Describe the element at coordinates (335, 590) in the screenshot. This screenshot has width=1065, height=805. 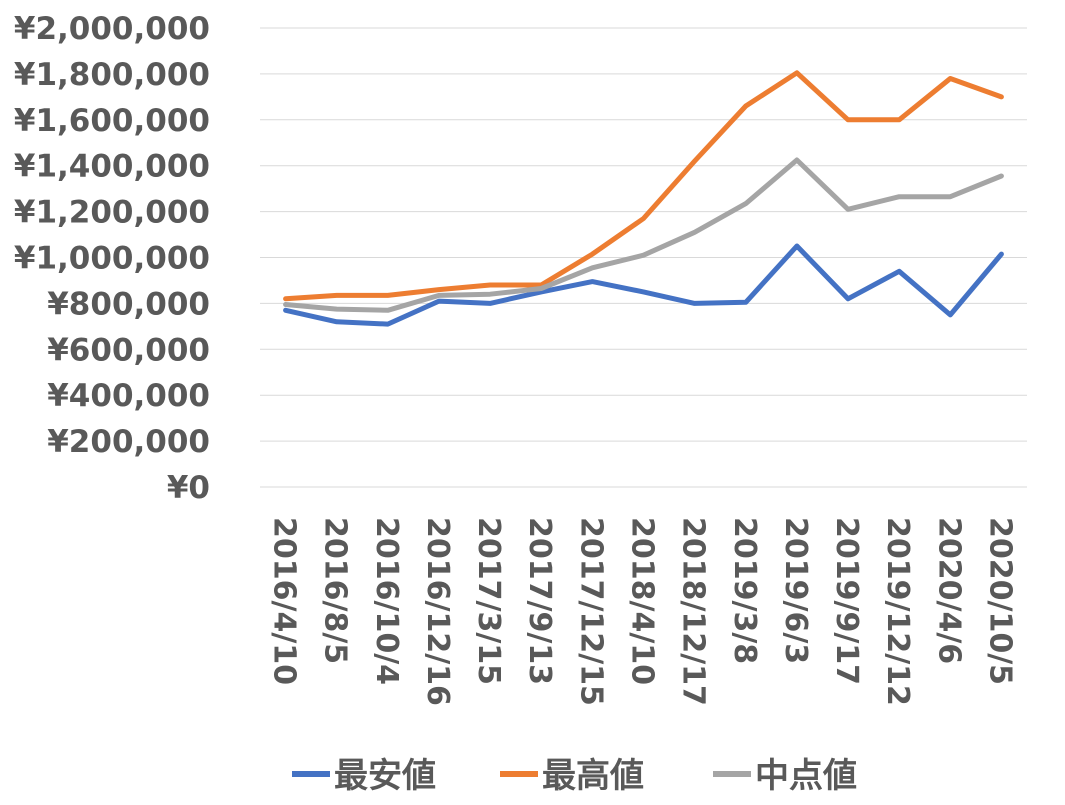
I see `x-tick-label: 2016/8/5` at that location.